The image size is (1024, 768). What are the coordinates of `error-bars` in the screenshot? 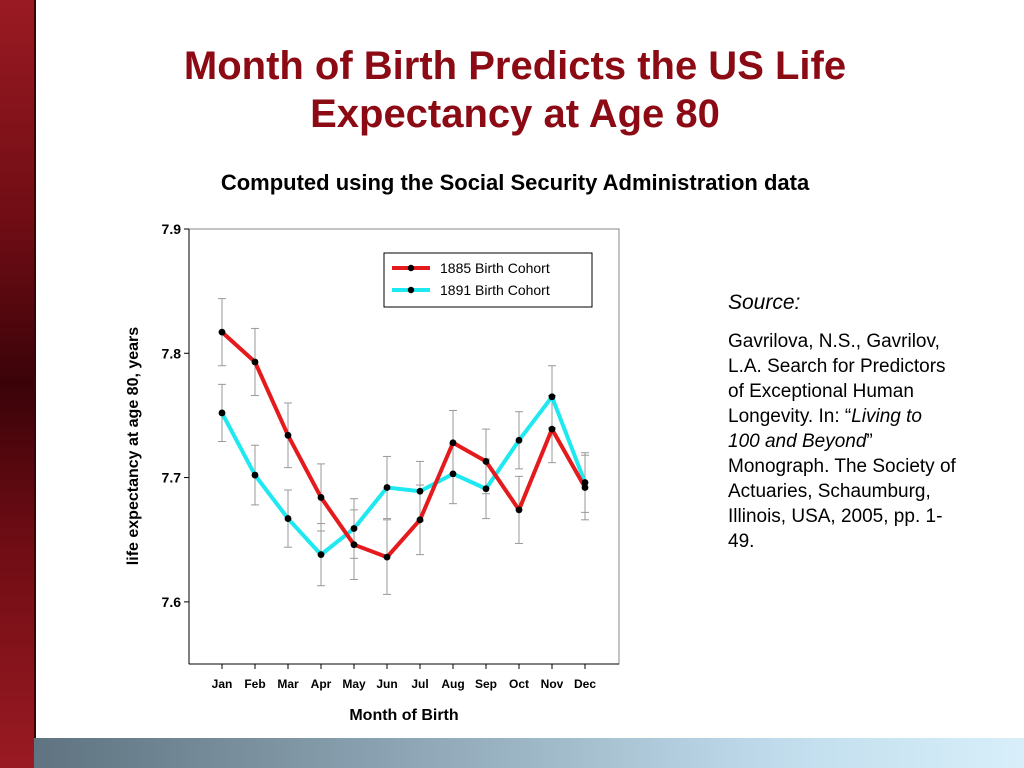 It's located at (403, 446).